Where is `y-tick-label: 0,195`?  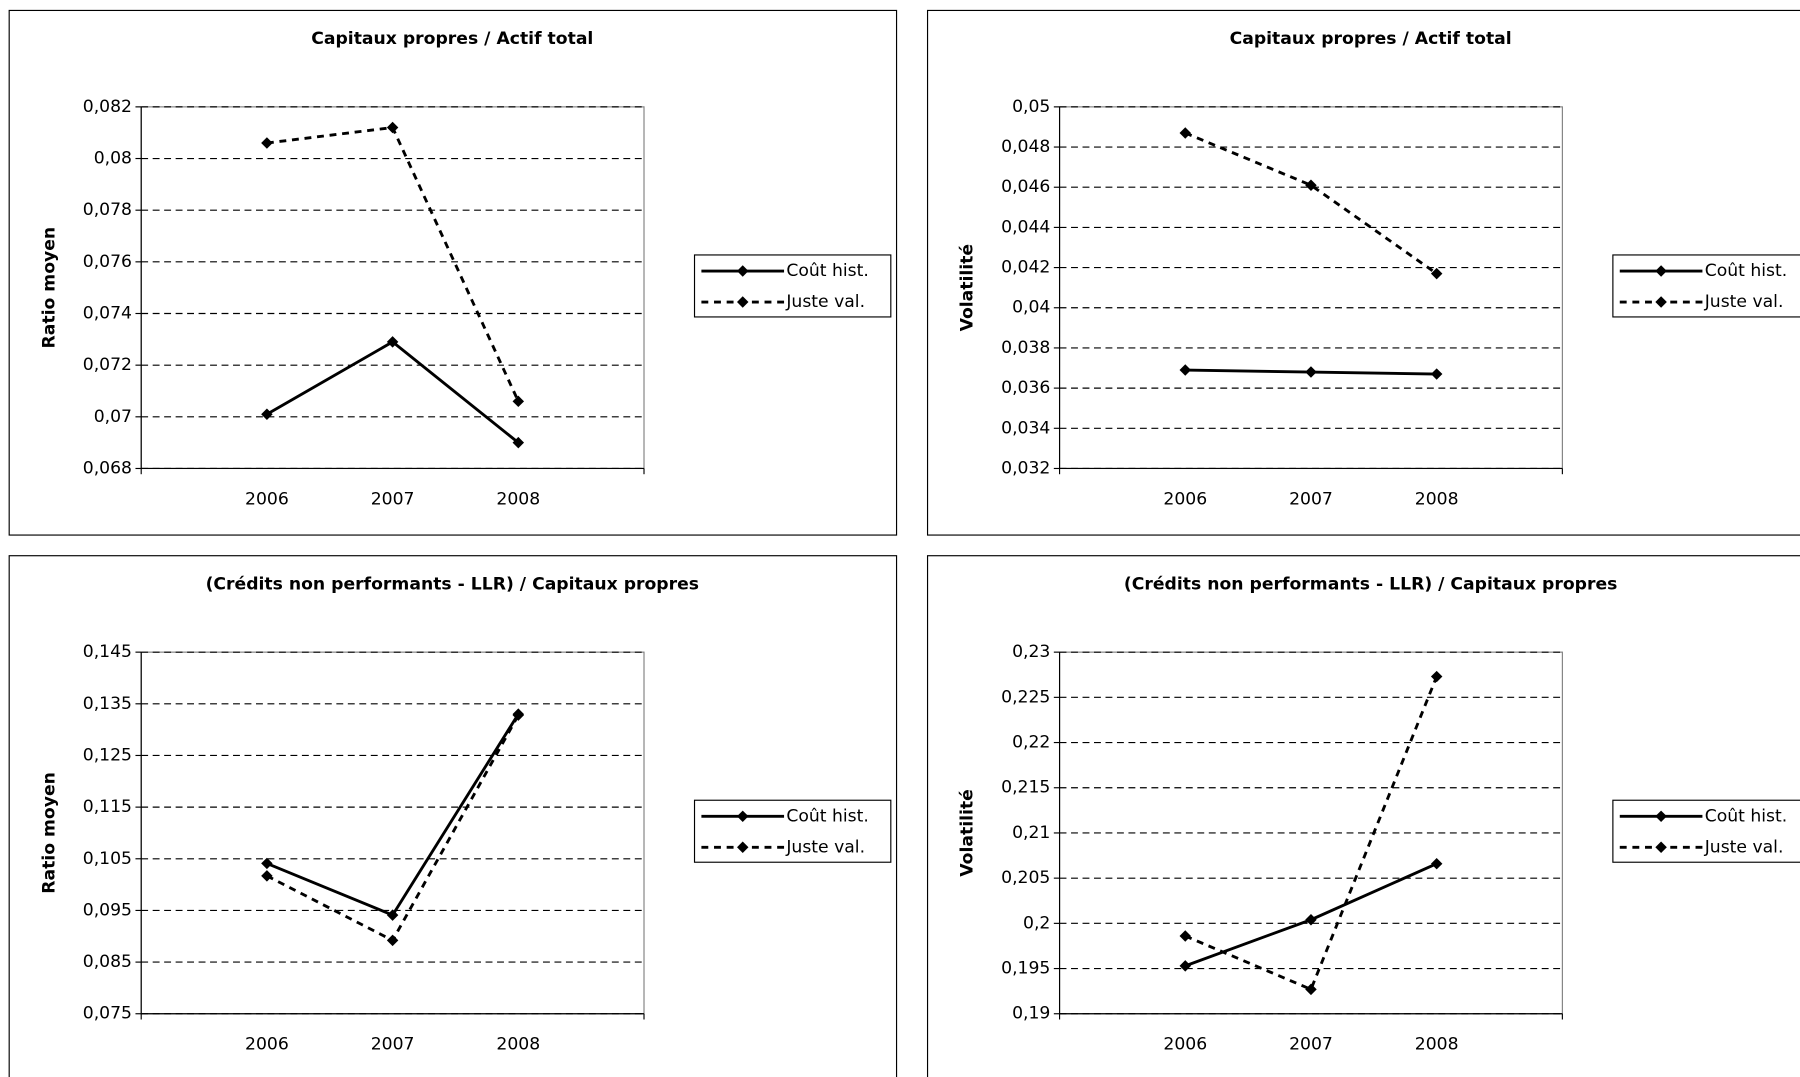
y-tick-label: 0,195 is located at coordinates (1025, 969).